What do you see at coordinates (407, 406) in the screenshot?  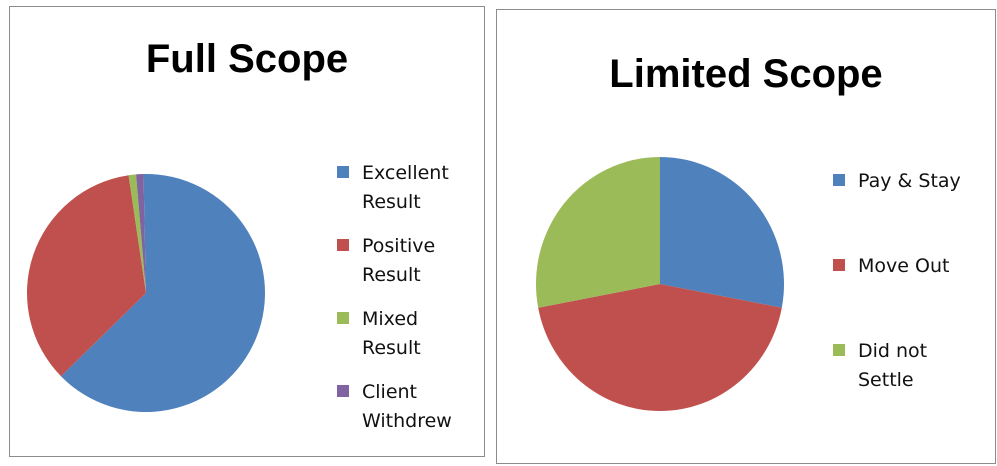 I see `legend-label: Client Withdrew` at bounding box center [407, 406].